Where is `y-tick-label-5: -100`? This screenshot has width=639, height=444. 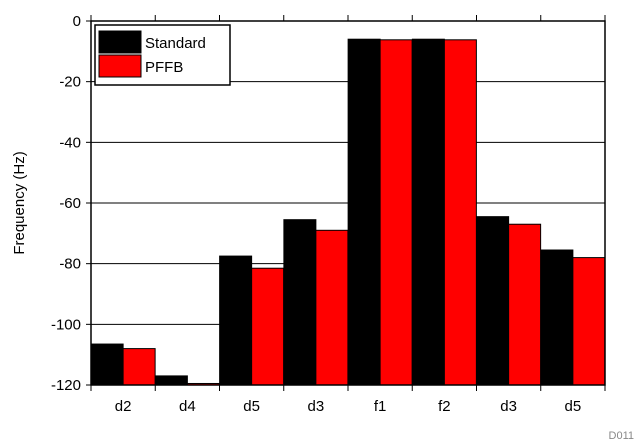 y-tick-label-5: -100 is located at coordinates (66, 324).